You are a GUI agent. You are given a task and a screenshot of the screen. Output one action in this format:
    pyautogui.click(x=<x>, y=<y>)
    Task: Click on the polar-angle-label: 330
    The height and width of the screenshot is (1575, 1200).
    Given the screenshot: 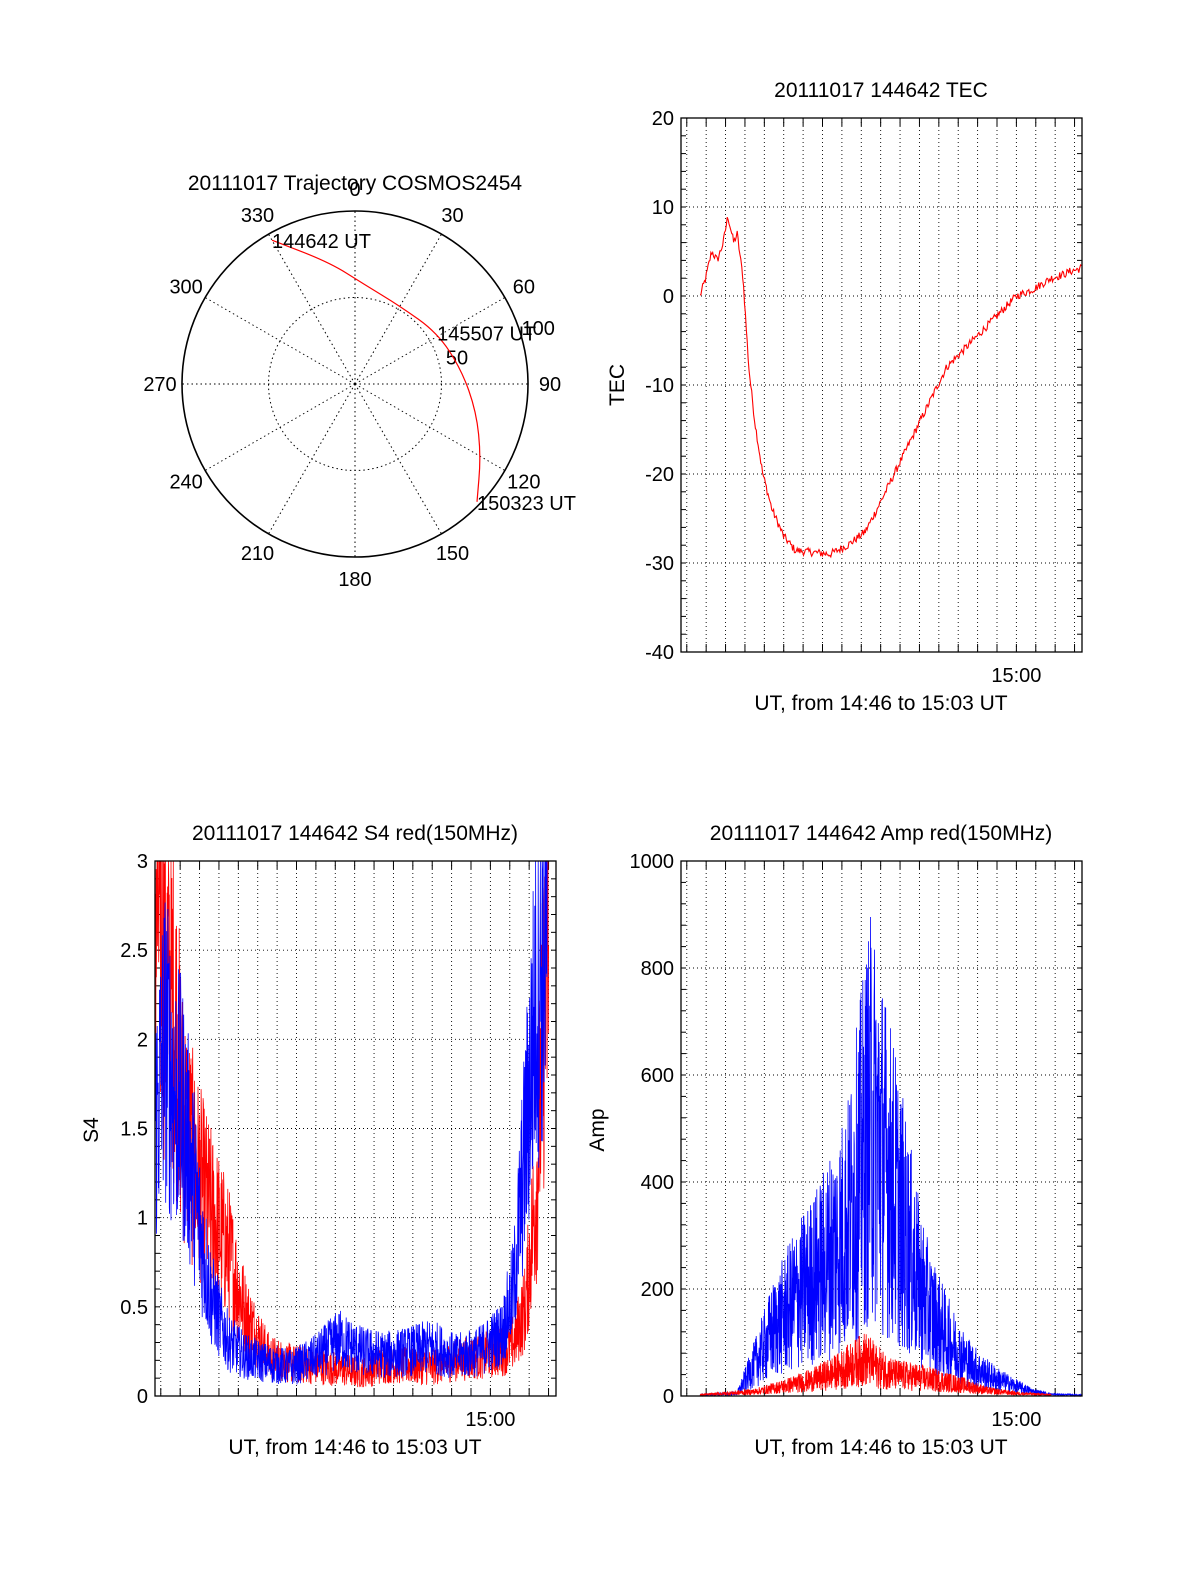 What is the action you would take?
    pyautogui.click(x=257, y=216)
    